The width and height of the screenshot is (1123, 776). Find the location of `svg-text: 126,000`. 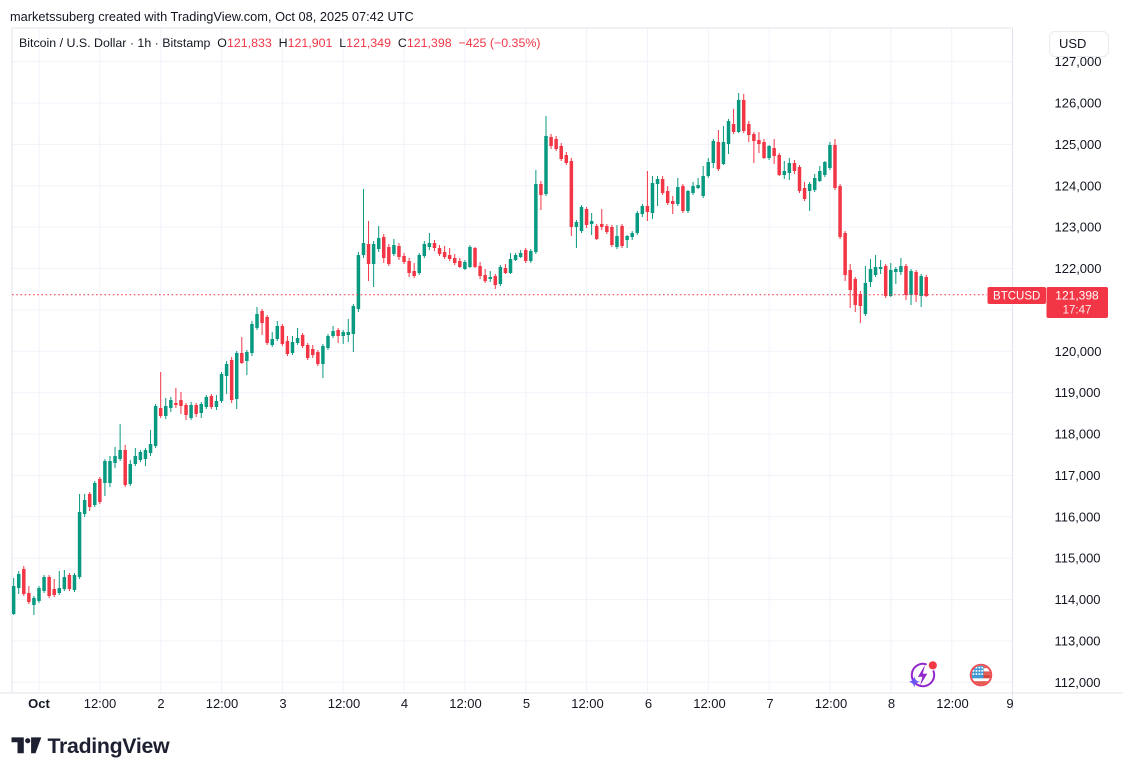

svg-text: 126,000 is located at coordinates (1078, 103).